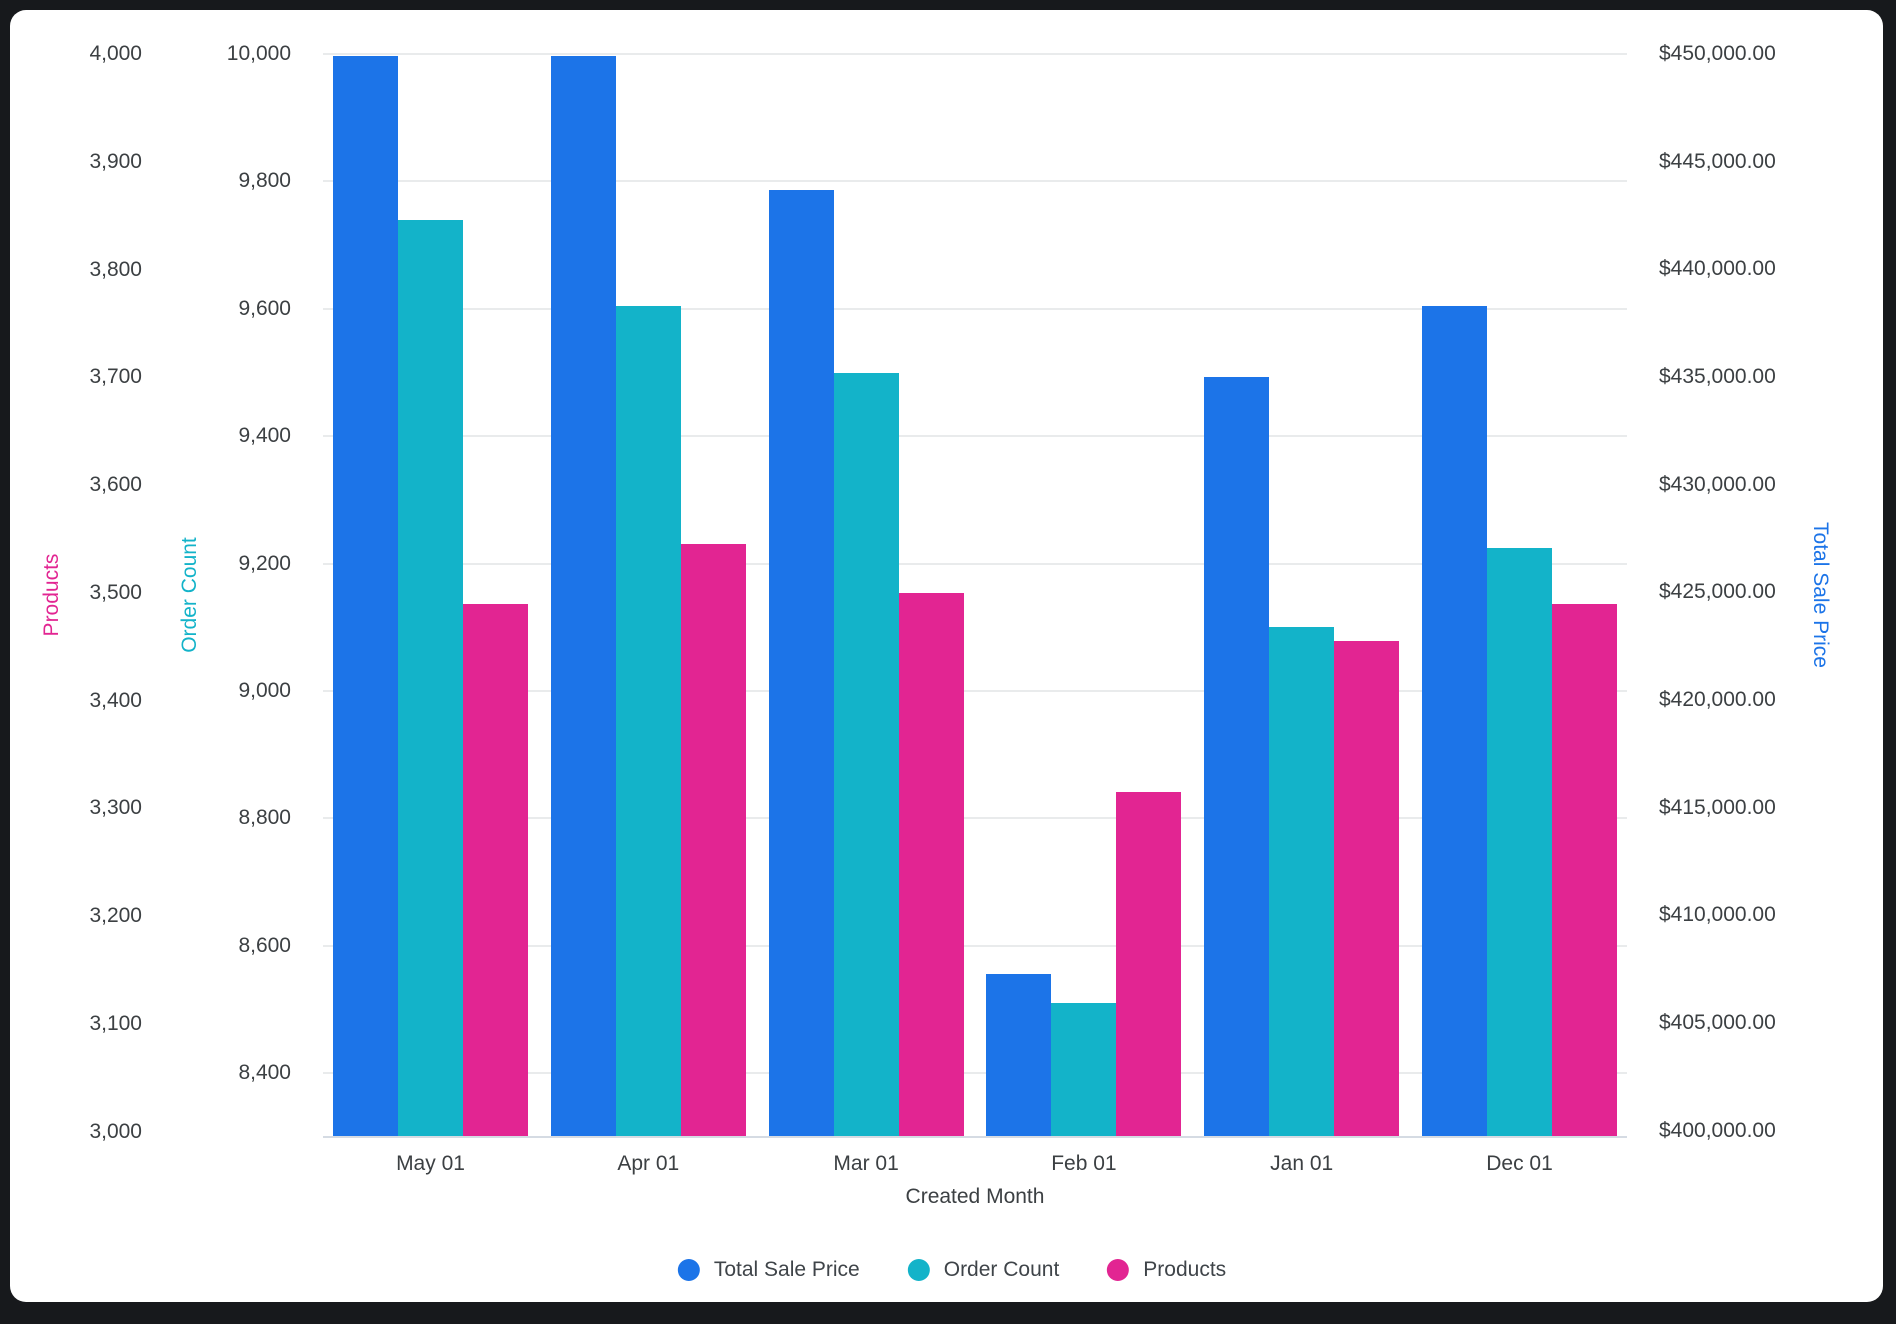  What do you see at coordinates (975, 1196) in the screenshot?
I see `x-axis-title: Created Month` at bounding box center [975, 1196].